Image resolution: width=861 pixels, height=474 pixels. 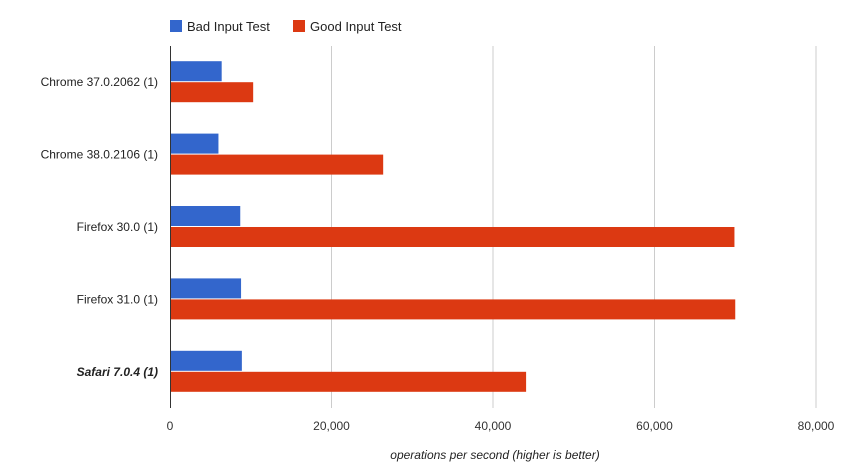 I want to click on category-label-4: Safari 7.0.4 (1), so click(x=117, y=372).